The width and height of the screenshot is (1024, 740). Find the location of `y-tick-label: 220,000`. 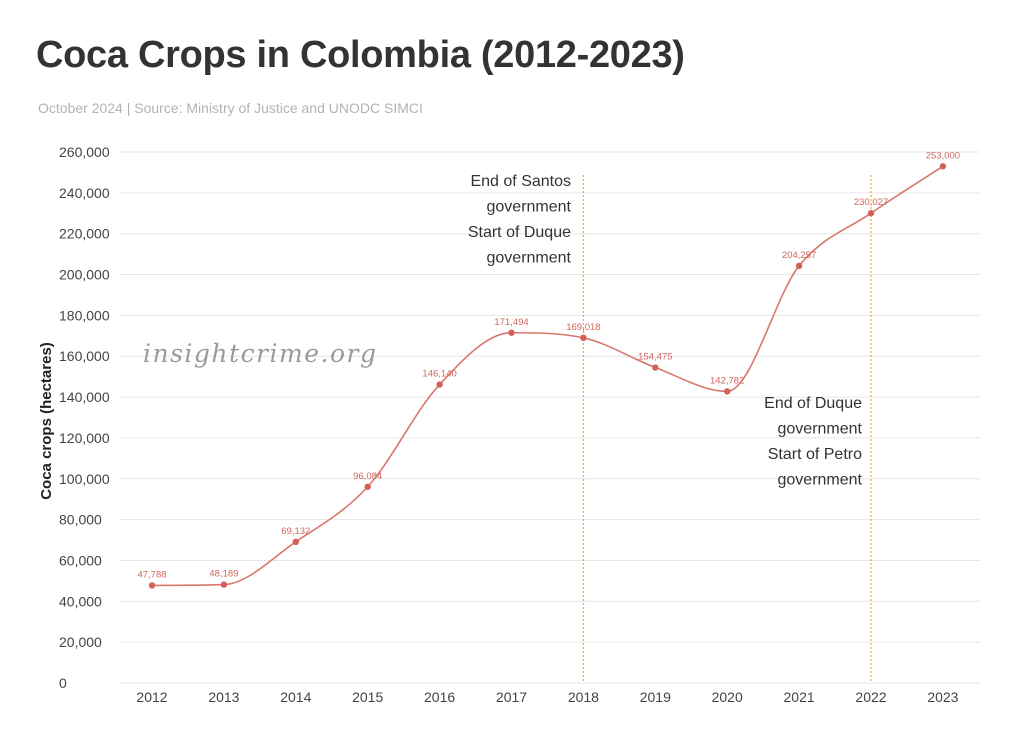

y-tick-label: 220,000 is located at coordinates (84, 234).